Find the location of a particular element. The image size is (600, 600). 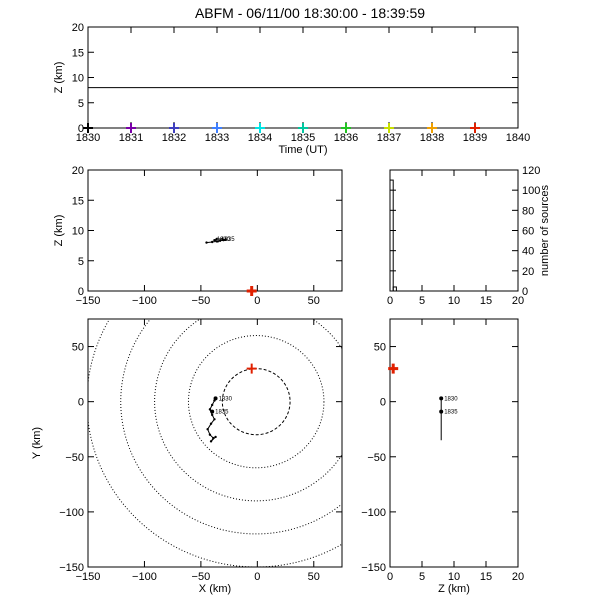

time-height-xtick-label: 1832 is located at coordinates (174, 138).